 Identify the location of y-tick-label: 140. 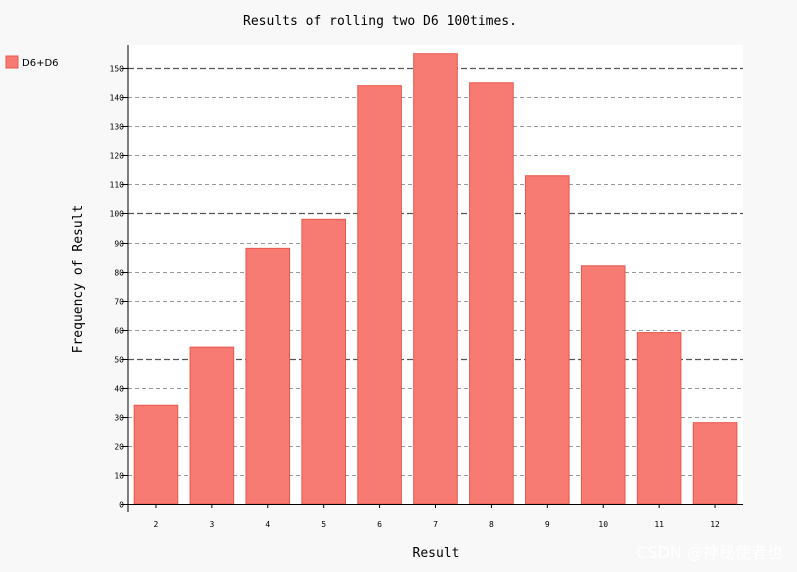
(117, 98).